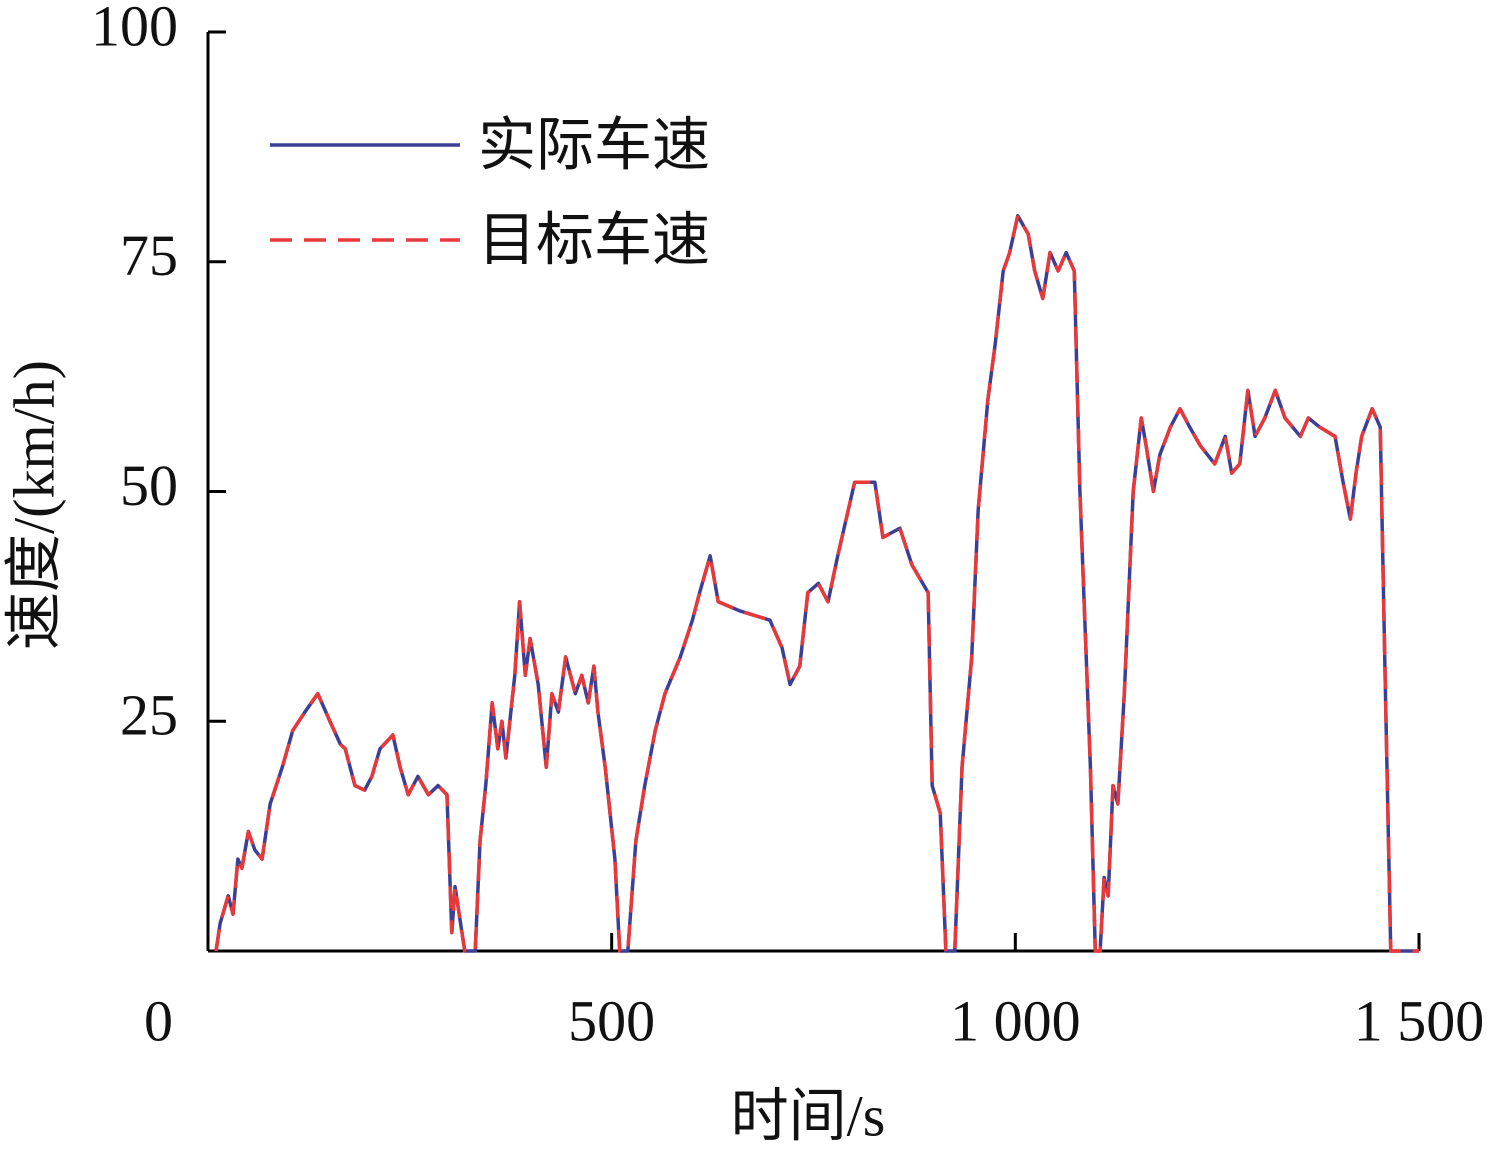 This screenshot has height=1167, width=1494. What do you see at coordinates (594, 239) in the screenshot?
I see `legend-label: 目标车速` at bounding box center [594, 239].